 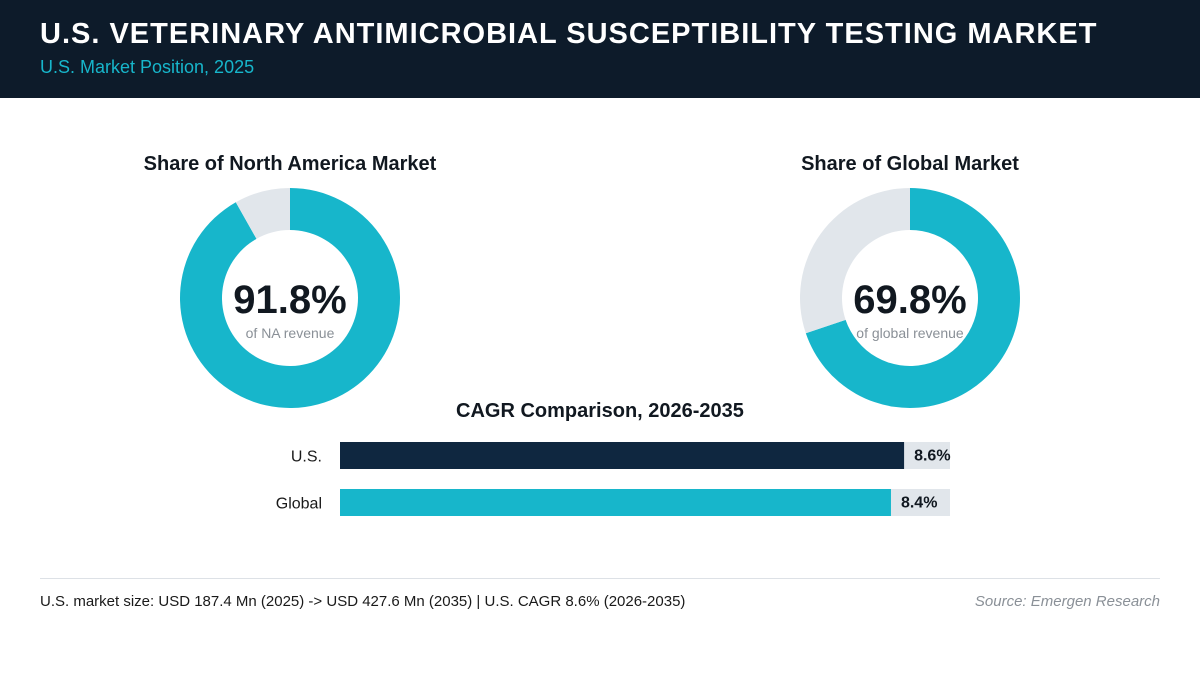 I want to click on donut-title: Share of North America Market, so click(x=290, y=164).